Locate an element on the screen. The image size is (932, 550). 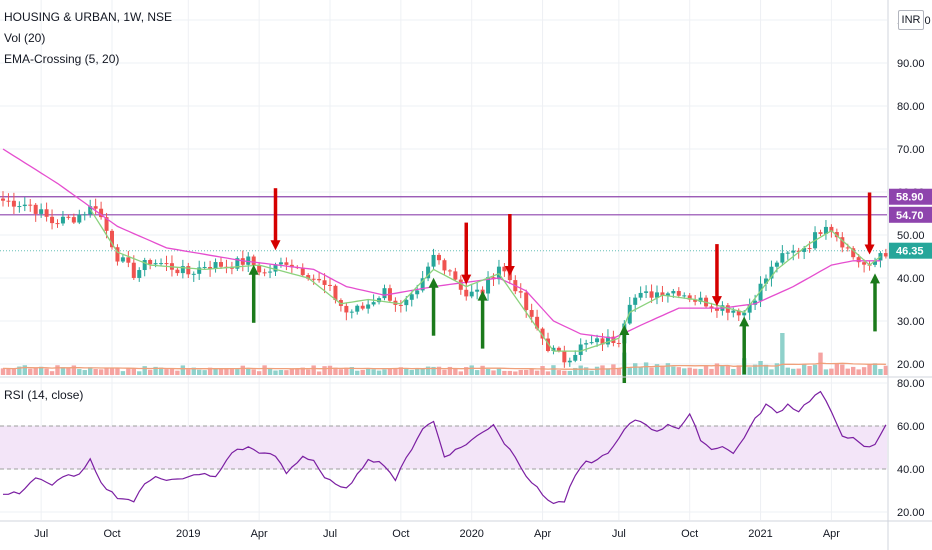
ema-legend: EMA-Crossing (5, 20) is located at coordinates (62, 59).